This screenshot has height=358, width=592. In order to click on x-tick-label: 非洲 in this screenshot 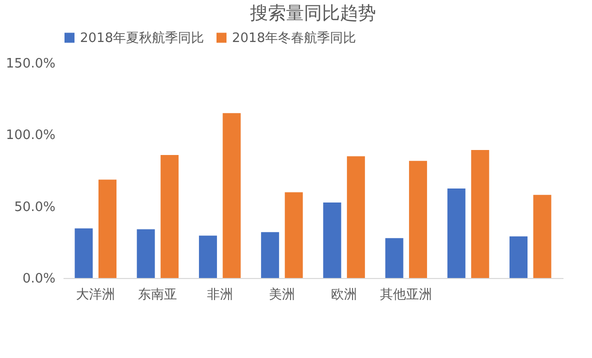, I will do `click(219, 295)`.